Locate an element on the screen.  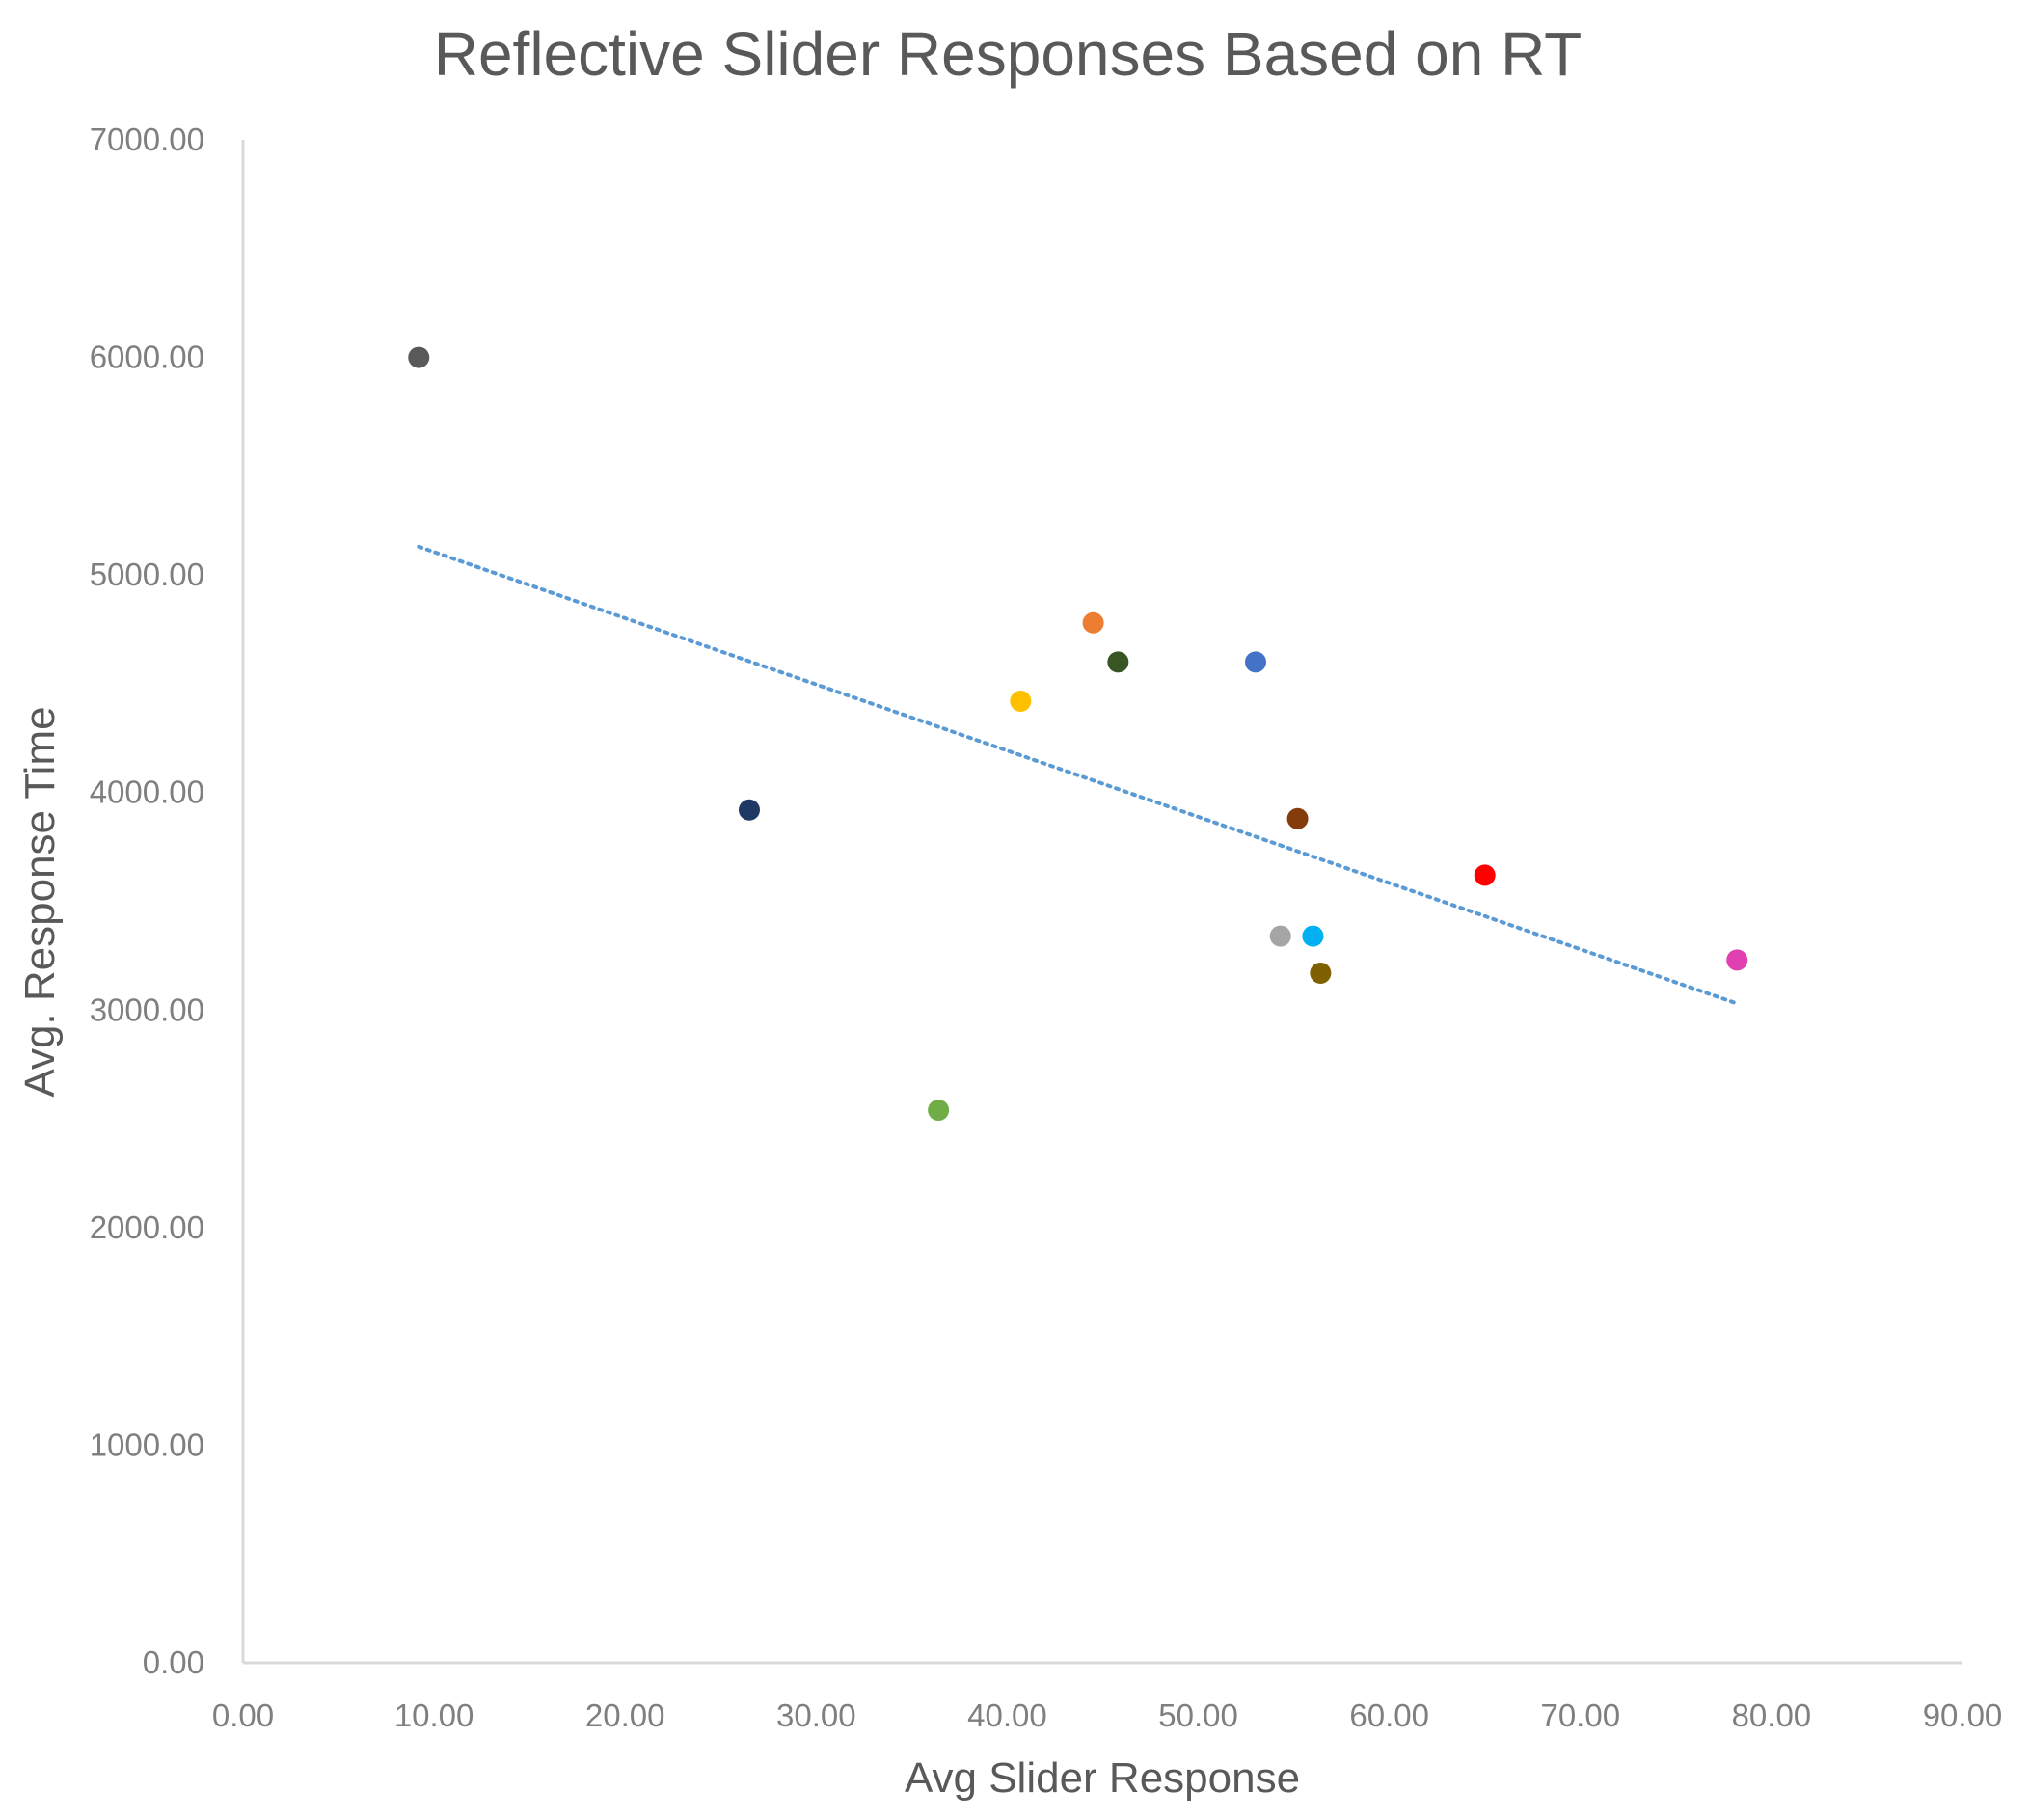
y-axis-label: Avg. Response Time is located at coordinates (40, 902).